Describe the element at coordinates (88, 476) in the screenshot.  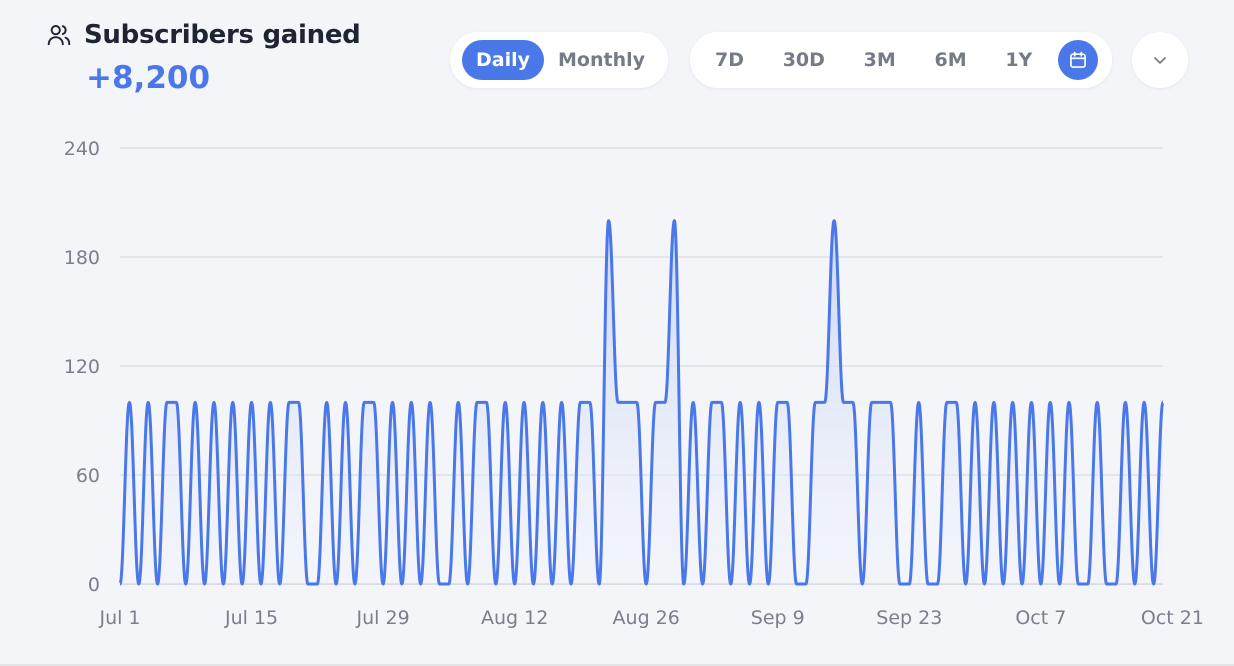
I see `y-tick-label: 60` at that location.